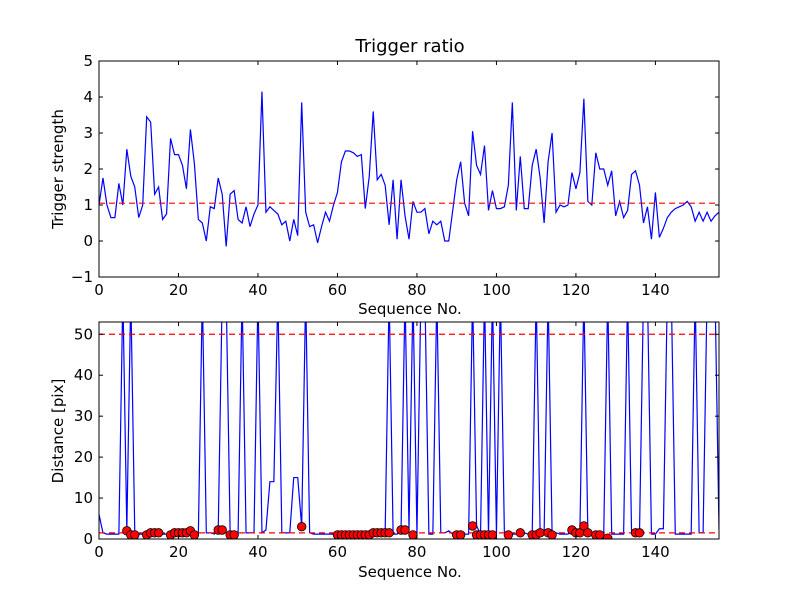 The height and width of the screenshot is (604, 800). What do you see at coordinates (83, 375) in the screenshot?
I see `y-tick-label: 40` at bounding box center [83, 375].